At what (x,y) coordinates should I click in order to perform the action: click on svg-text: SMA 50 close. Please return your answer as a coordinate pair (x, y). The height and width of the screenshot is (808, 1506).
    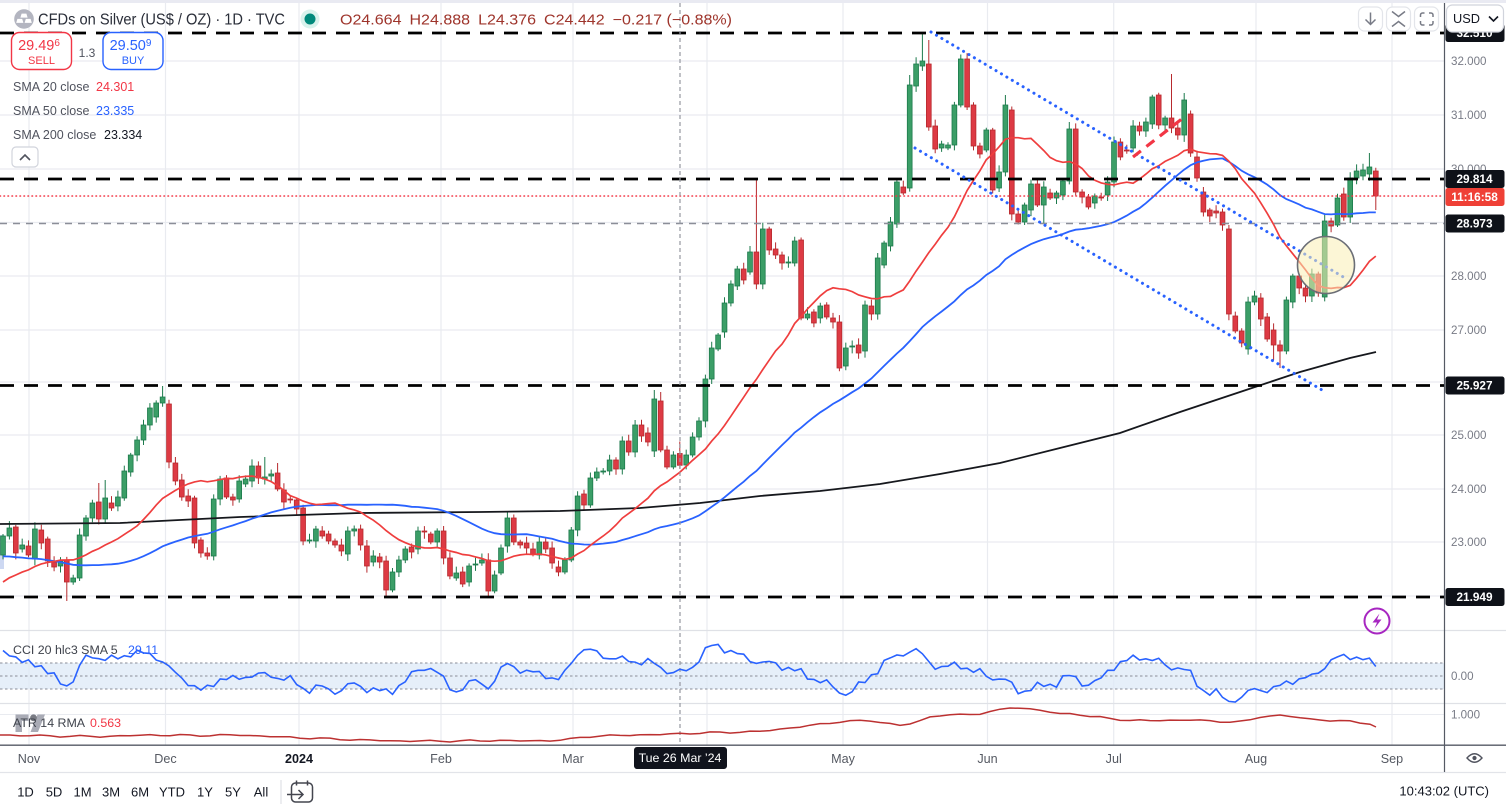
    Looking at the image, I should click on (51, 111).